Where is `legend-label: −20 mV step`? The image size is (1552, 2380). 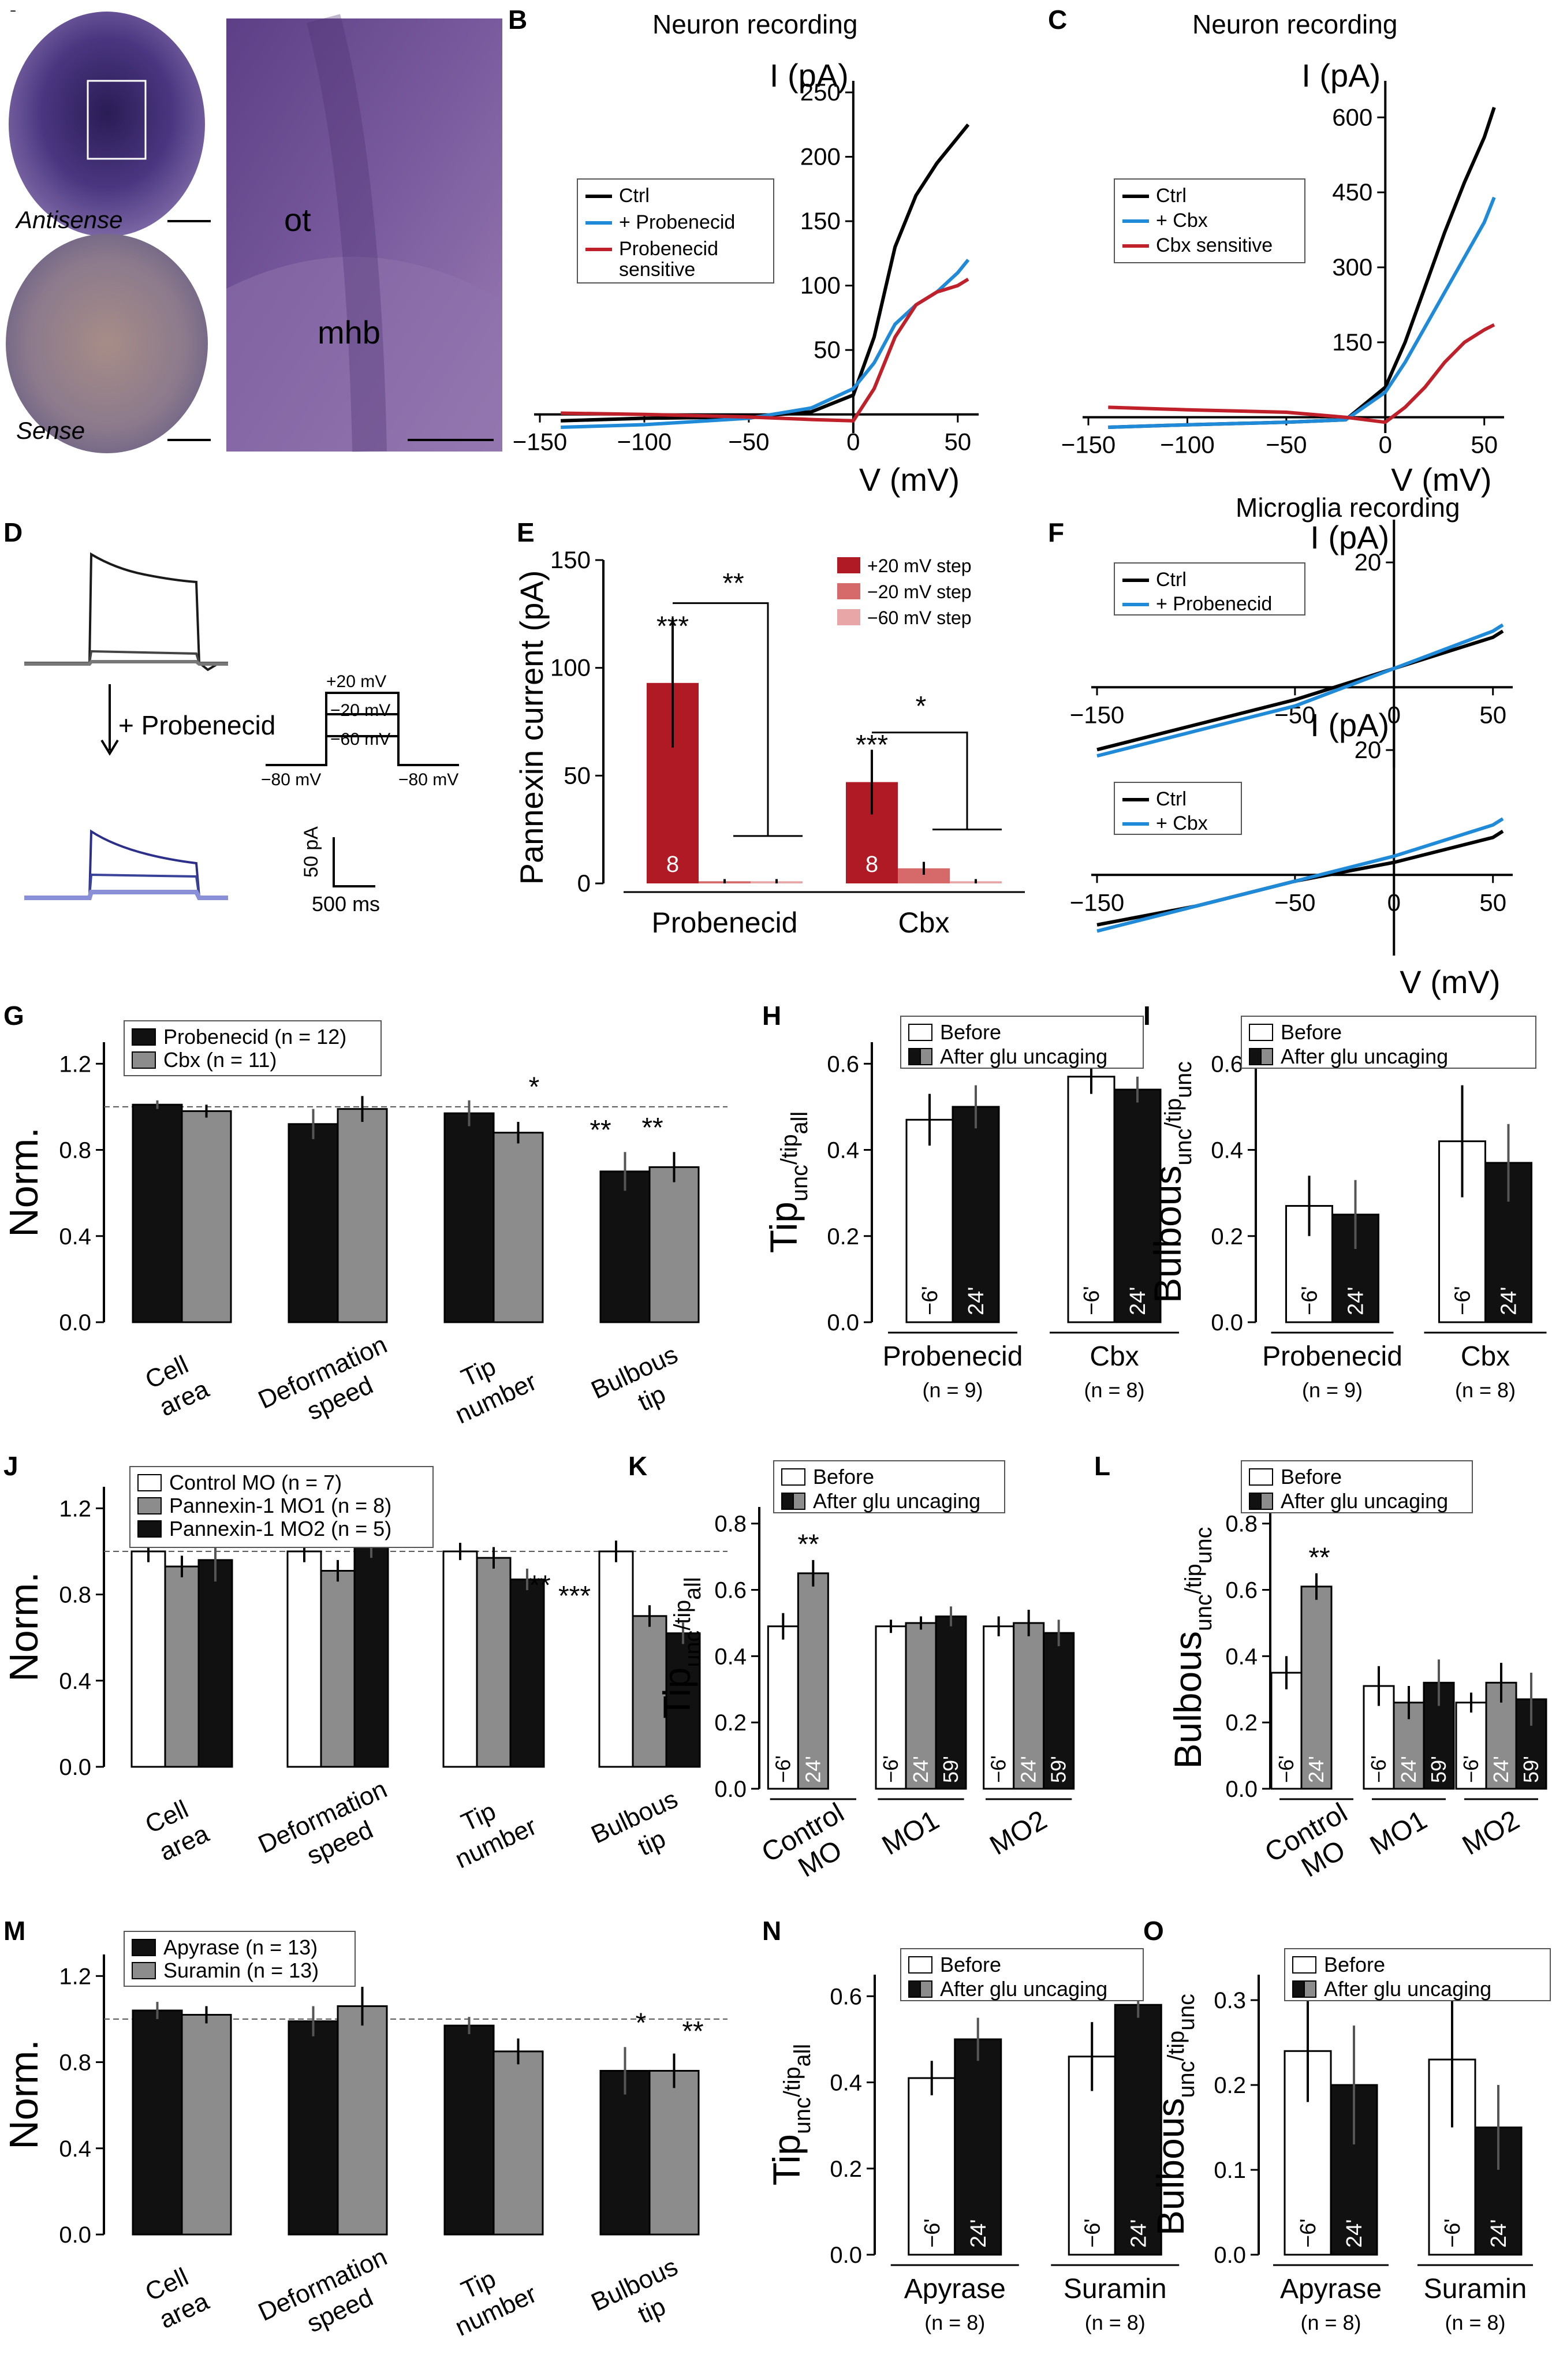 legend-label: −20 mV step is located at coordinates (919, 591).